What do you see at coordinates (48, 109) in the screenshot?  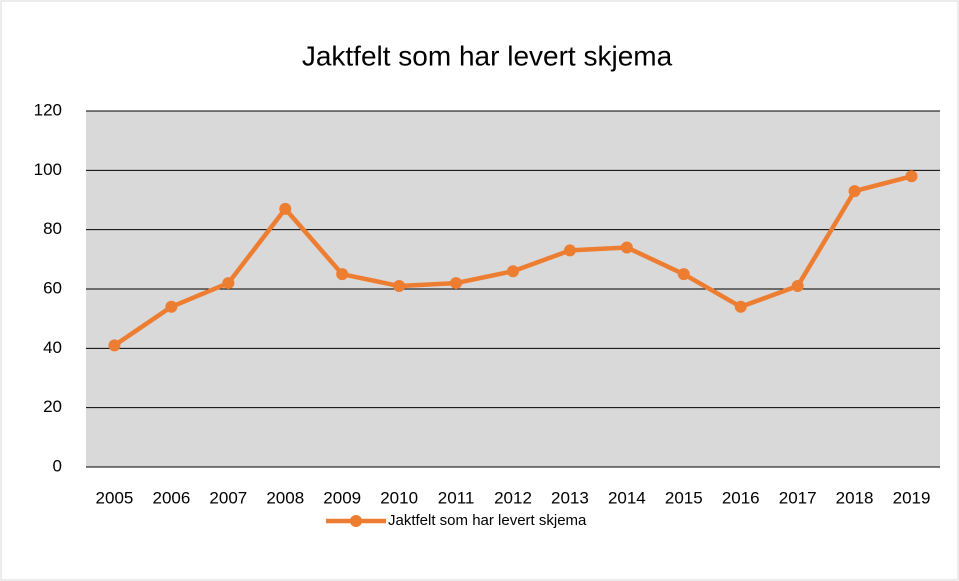 I see `y-tick-label: 120` at bounding box center [48, 109].